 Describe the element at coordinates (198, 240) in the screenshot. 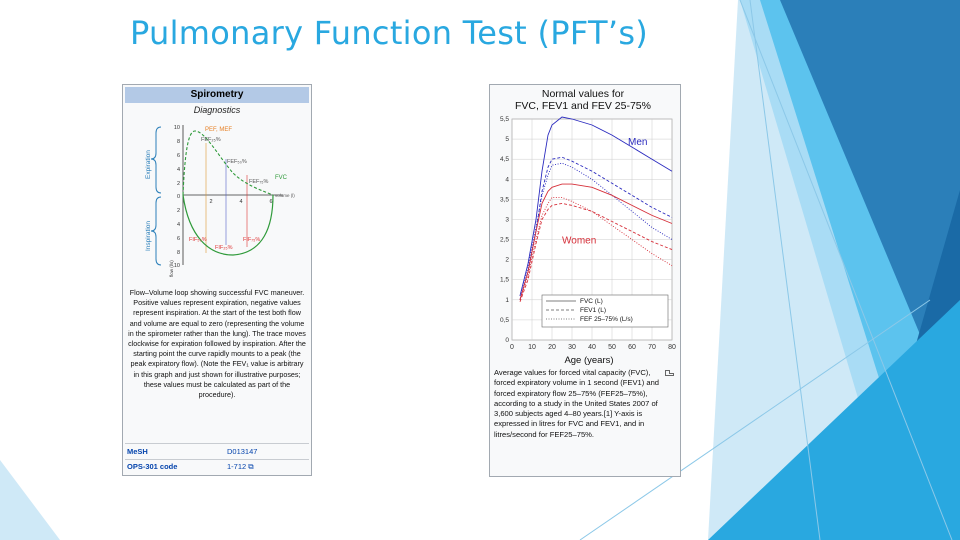

I see `fif50-label: FIF₅₀%` at that location.